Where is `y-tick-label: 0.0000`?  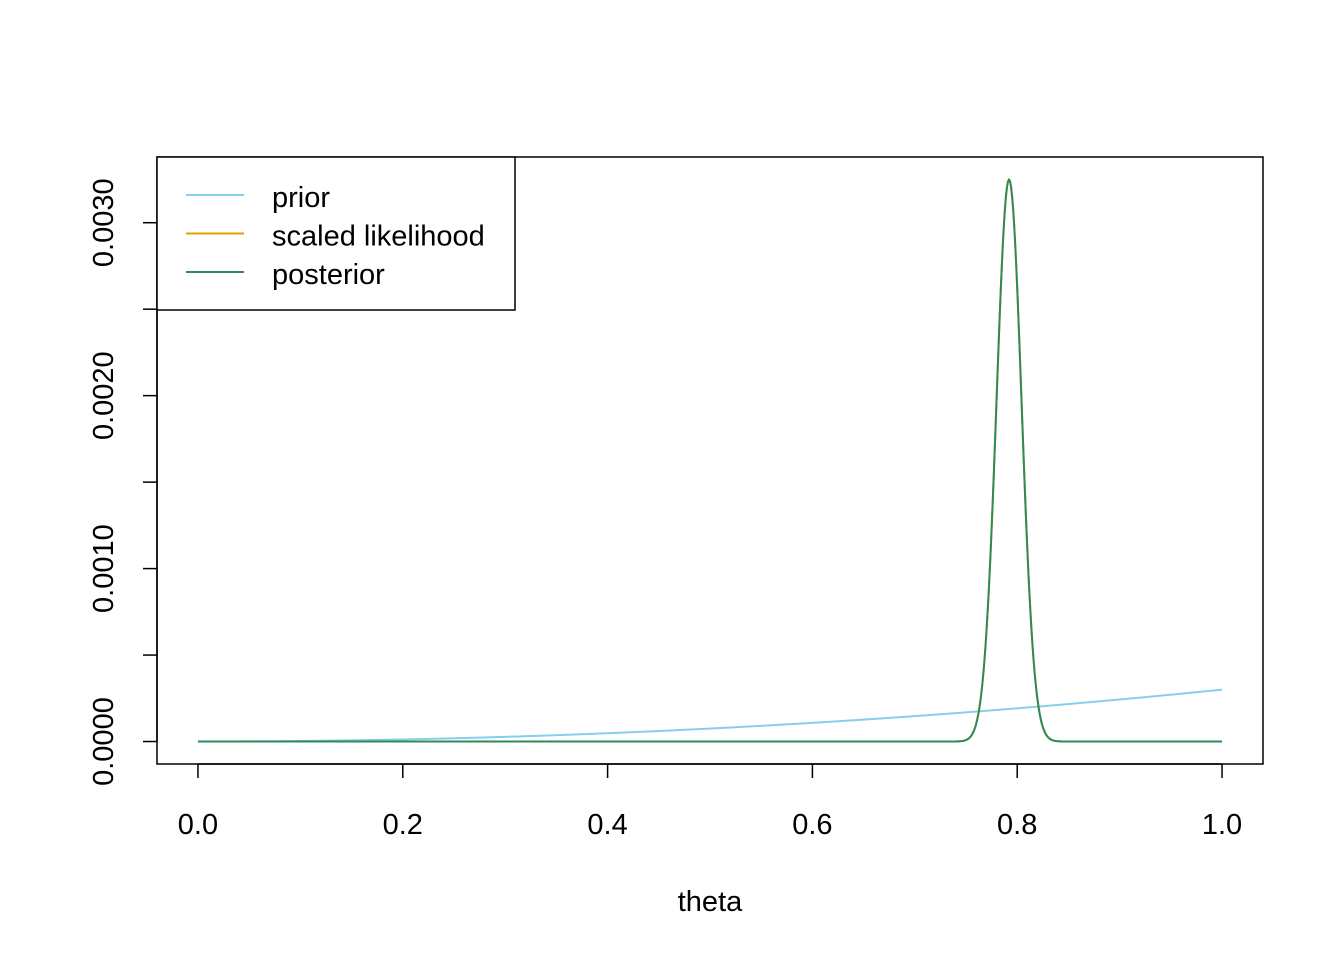 y-tick-label: 0.0000 is located at coordinates (104, 741).